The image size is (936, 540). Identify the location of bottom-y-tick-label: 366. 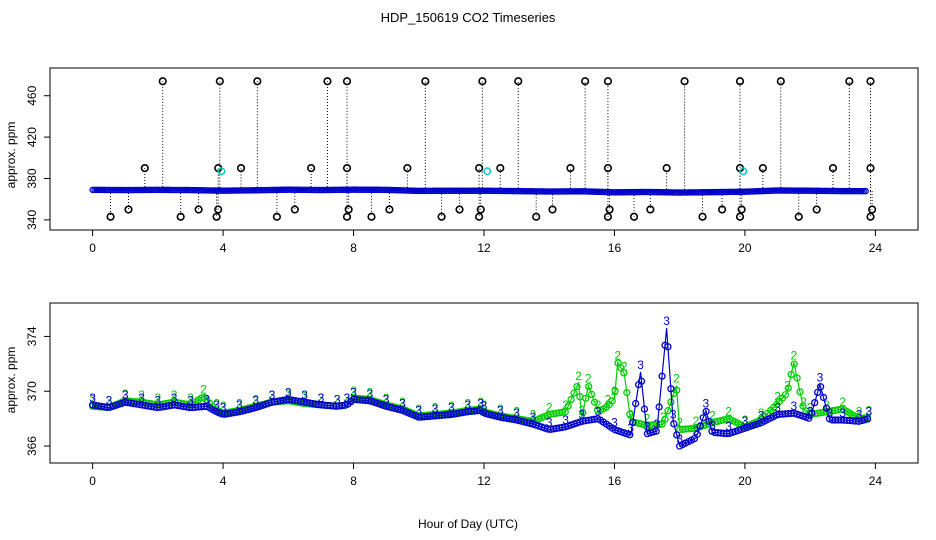
(32, 446).